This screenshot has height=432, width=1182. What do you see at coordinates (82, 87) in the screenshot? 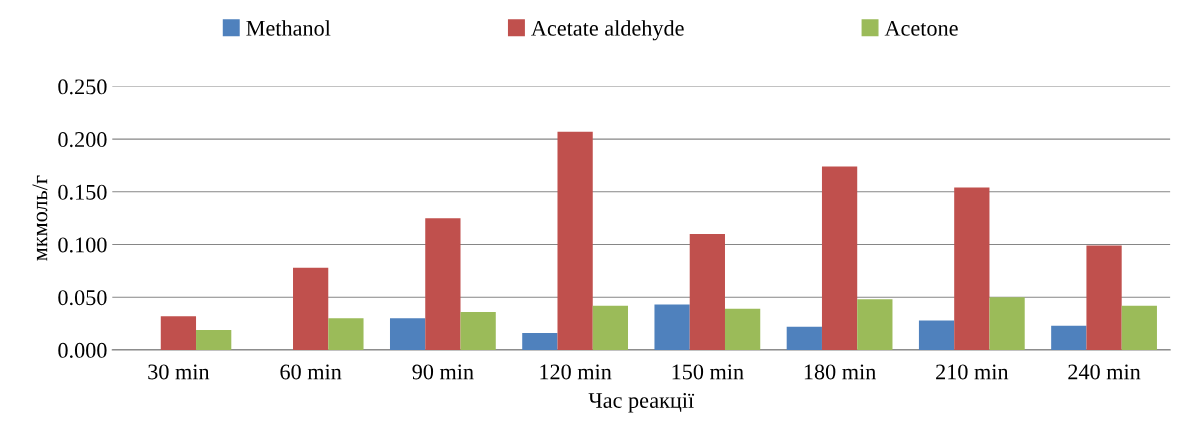
I see `y-tick-label: 0.250` at bounding box center [82, 87].